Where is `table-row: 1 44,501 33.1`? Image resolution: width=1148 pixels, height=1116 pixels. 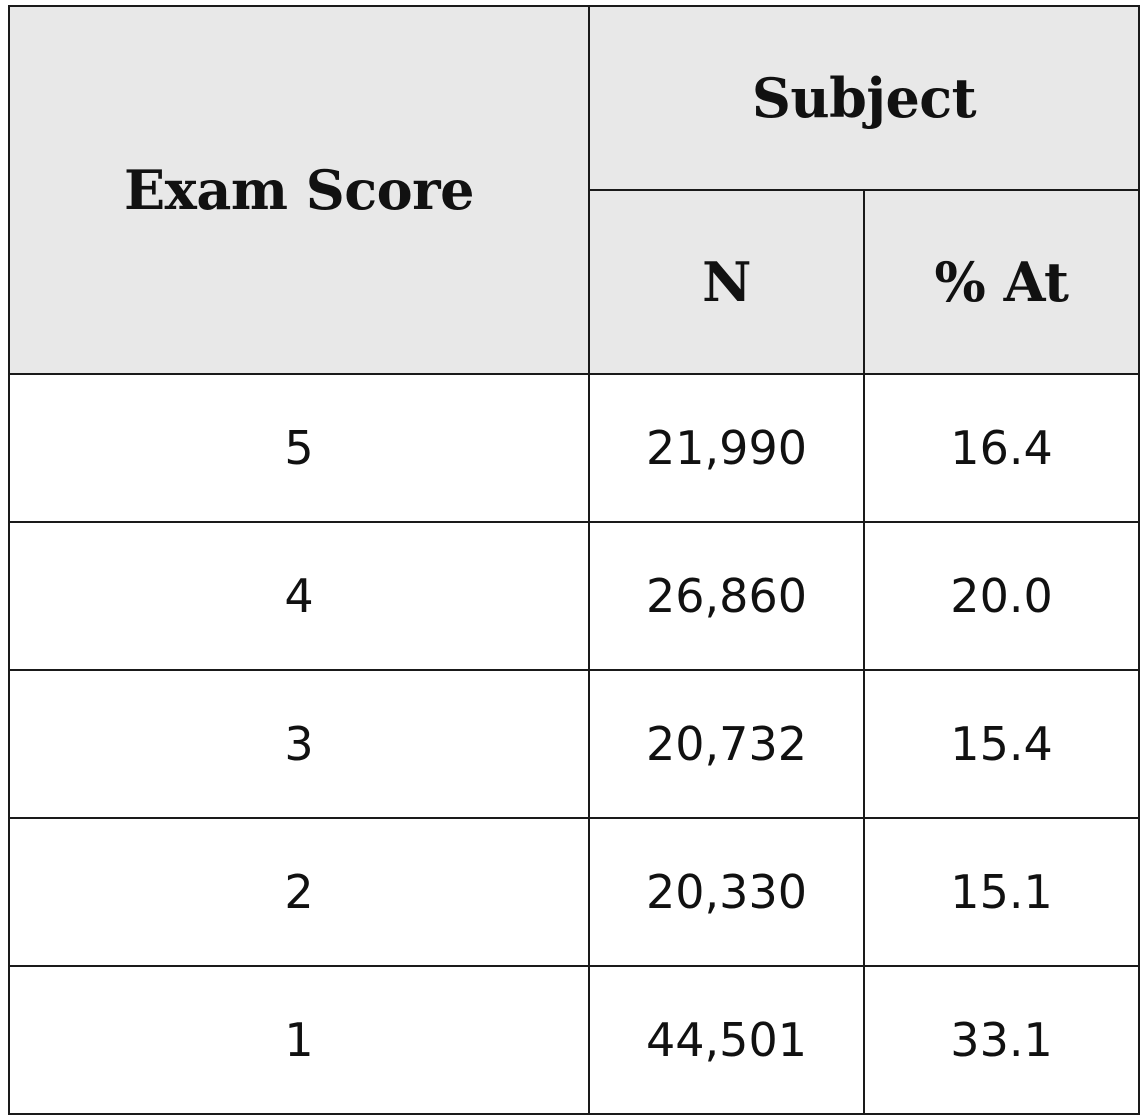
table-row: 1 44,501 33.1 is located at coordinates (574, 1040).